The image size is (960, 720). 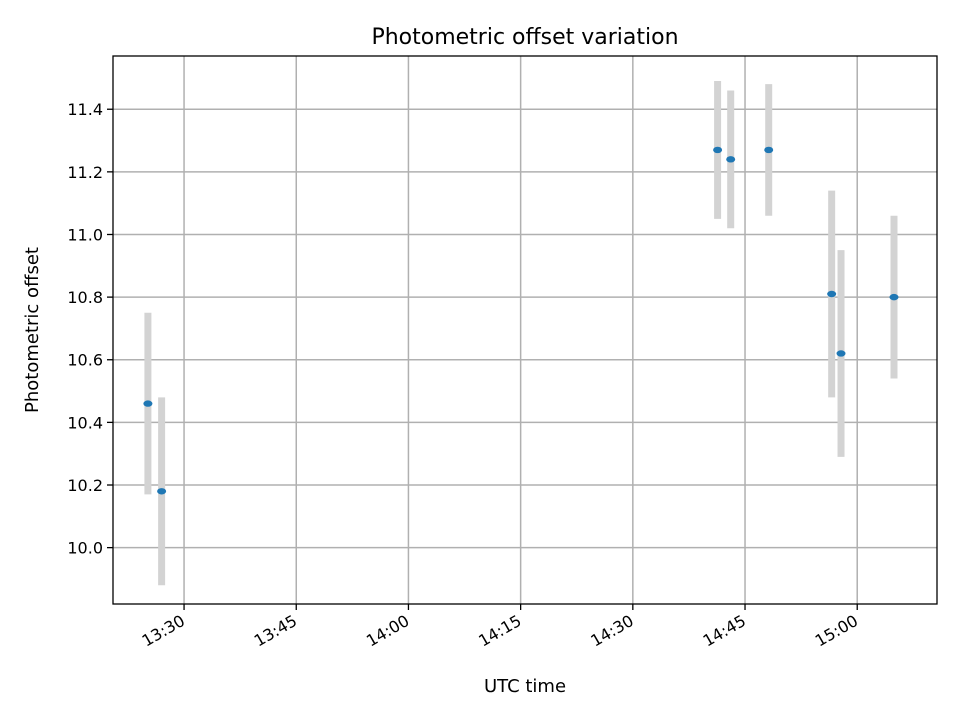 I want to click on y-tick-label: 10.8, so click(x=85, y=297).